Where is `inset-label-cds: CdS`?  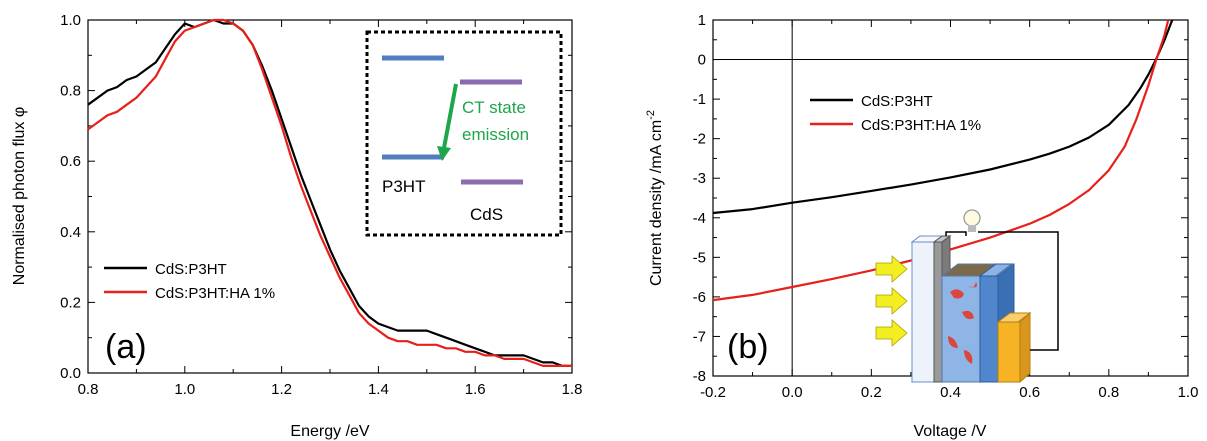
inset-label-cds: CdS is located at coordinates (486, 214).